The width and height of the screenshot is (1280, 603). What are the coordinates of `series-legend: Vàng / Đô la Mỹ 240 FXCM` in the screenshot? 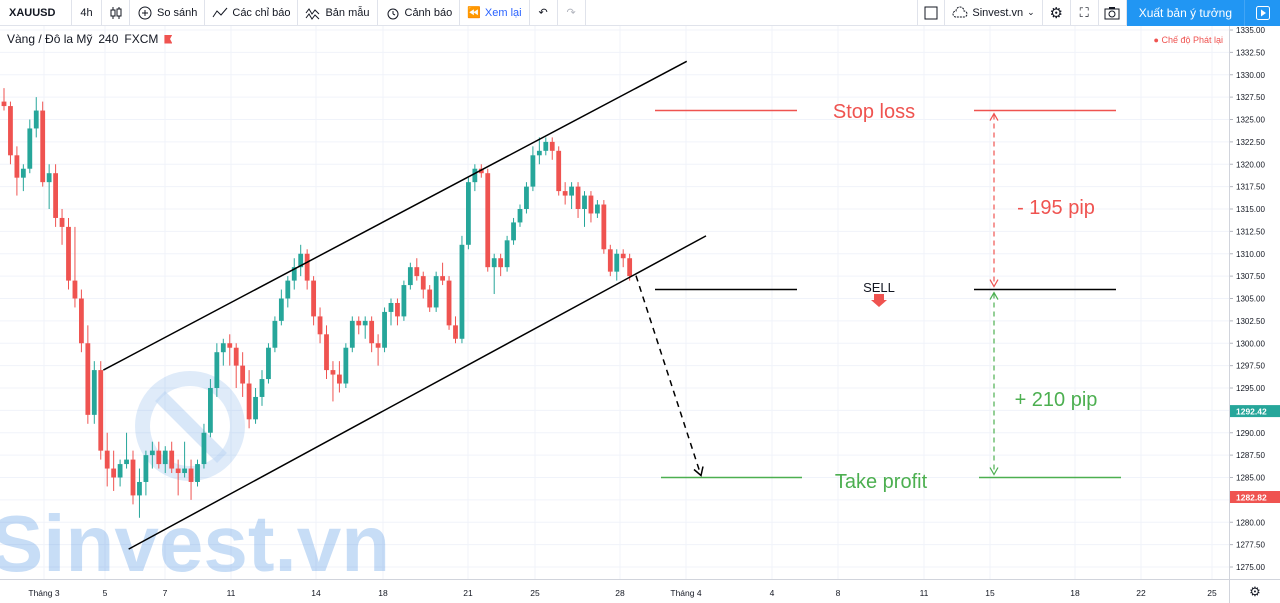 It's located at (90, 39).